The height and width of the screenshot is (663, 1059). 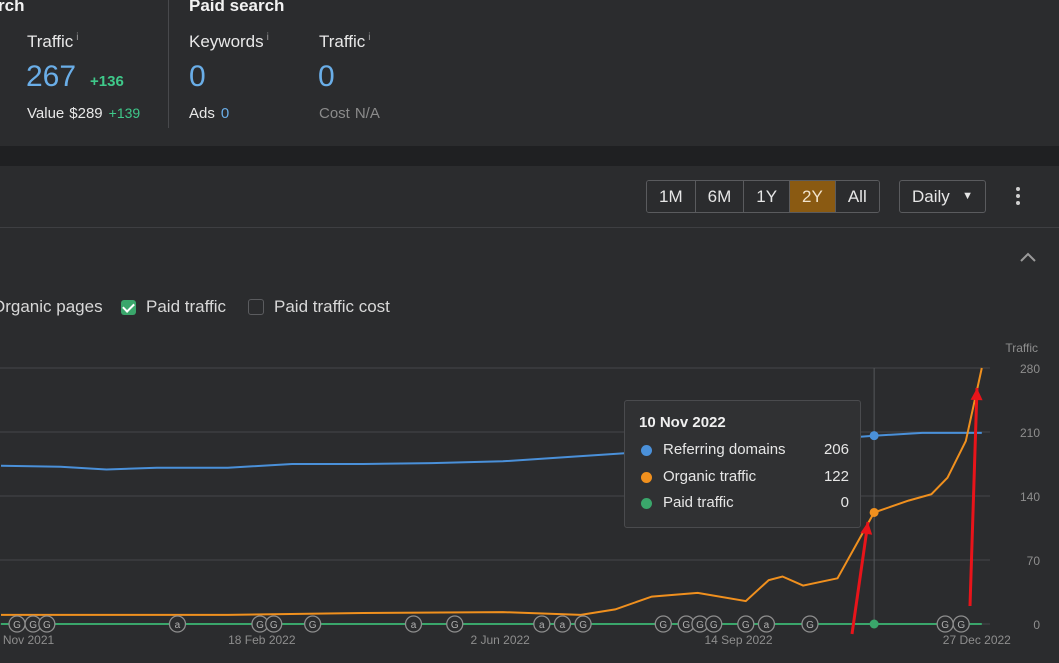 What do you see at coordinates (51, 76) in the screenshot?
I see `organic-traffic-value: 267` at bounding box center [51, 76].